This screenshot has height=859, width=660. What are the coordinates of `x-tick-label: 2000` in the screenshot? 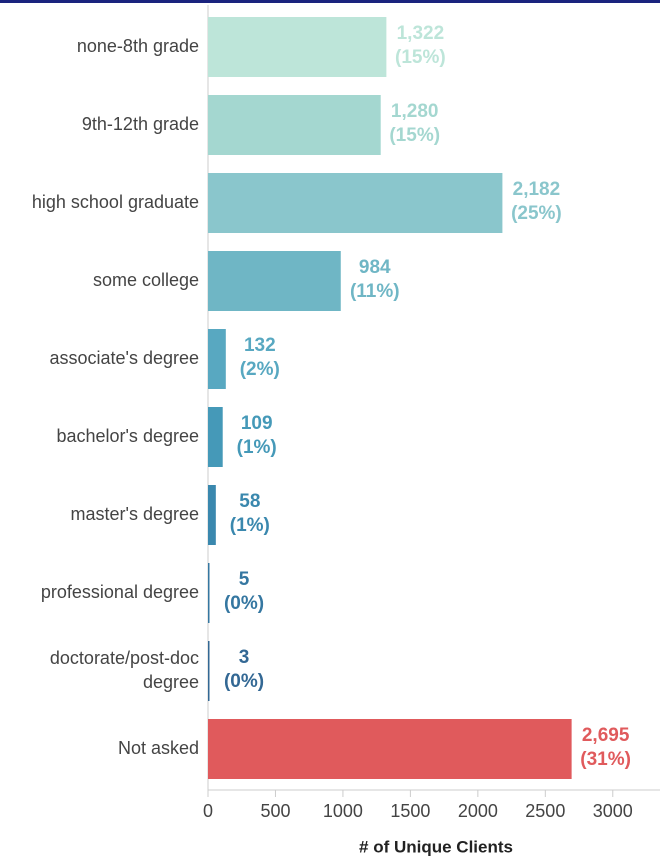 It's located at (478, 811).